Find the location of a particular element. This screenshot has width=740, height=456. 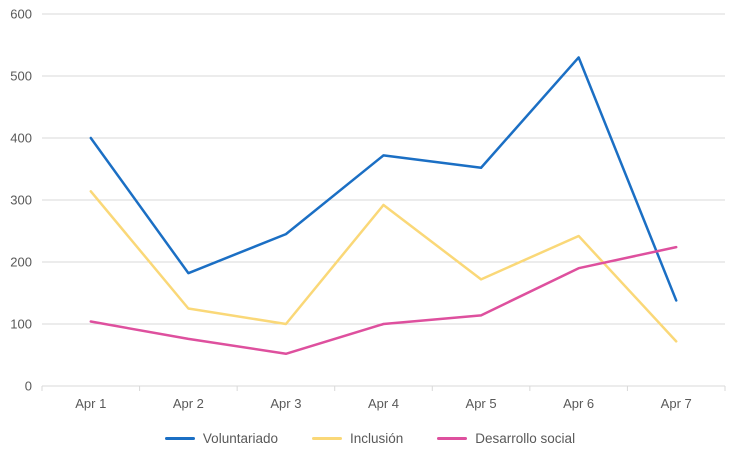

legend-label: Voluntariado is located at coordinates (240, 438).